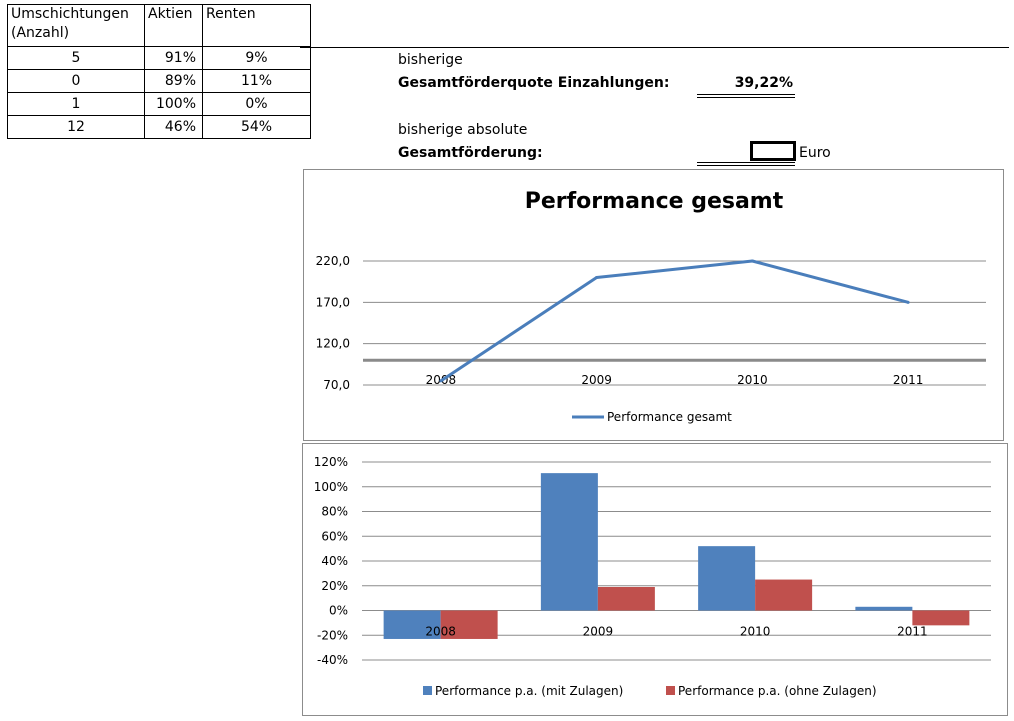  What do you see at coordinates (463, 130) in the screenshot?
I see `abs-label-line1: bisherige absolute` at bounding box center [463, 130].